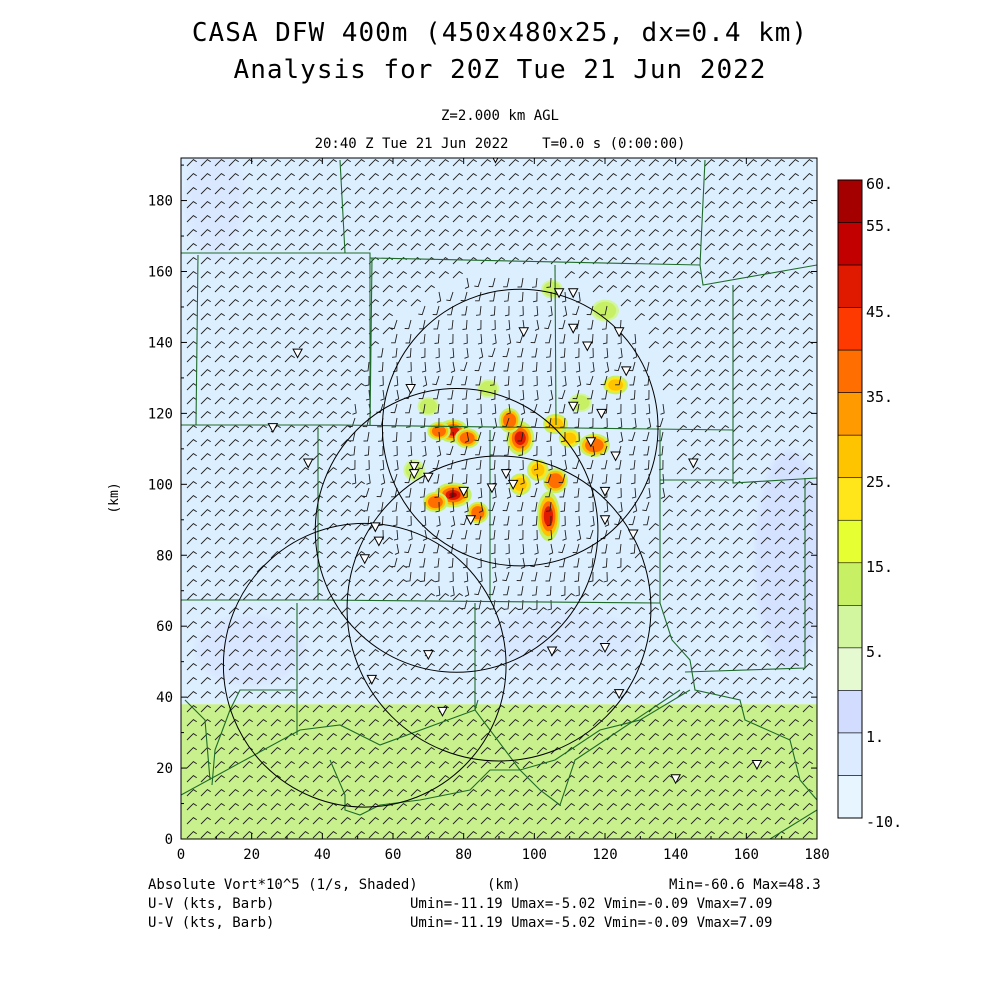 This screenshot has height=1000, width=1000. Describe the element at coordinates (879, 567) in the screenshot. I see `colorbar-label: 15.` at that location.